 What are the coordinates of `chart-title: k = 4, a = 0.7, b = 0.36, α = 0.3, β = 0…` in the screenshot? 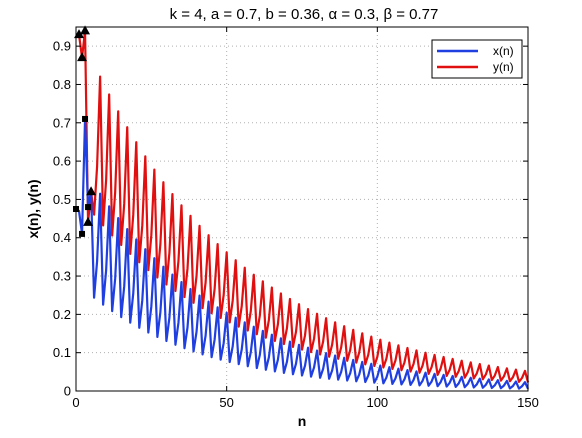 It's located at (304, 14).